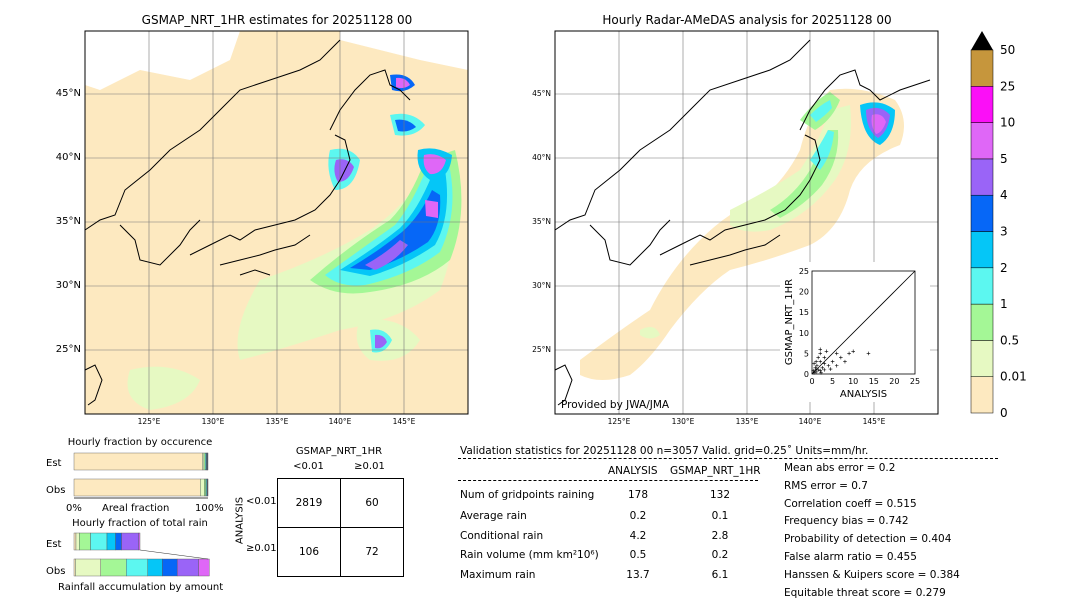 This screenshot has width=1080, height=612. I want to click on contingency-table: 2819 60 106 72, so click(340, 527).